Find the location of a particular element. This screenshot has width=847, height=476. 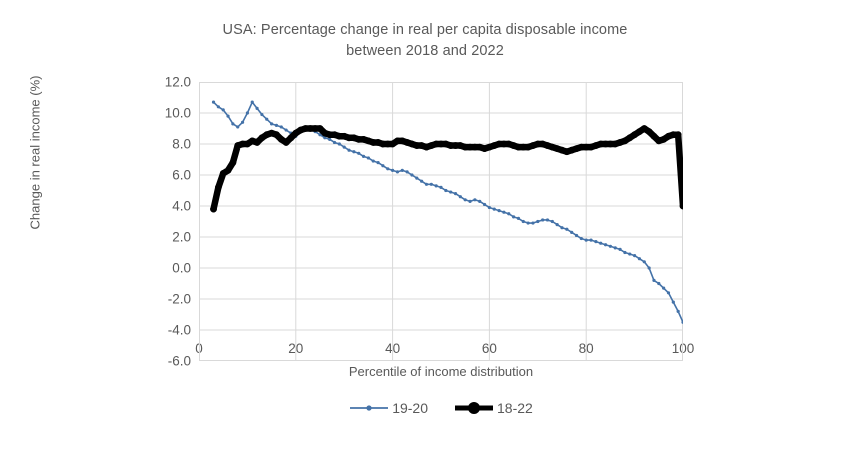

legend-item-19-20: 19-20 is located at coordinates (388, 408).